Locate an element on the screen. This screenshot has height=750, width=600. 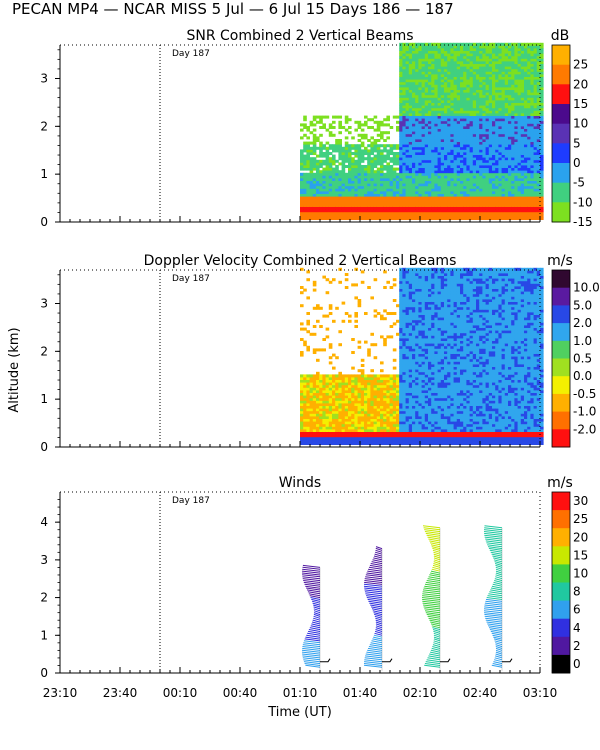
x-tick-label: 01:10 is located at coordinates (300, 693).